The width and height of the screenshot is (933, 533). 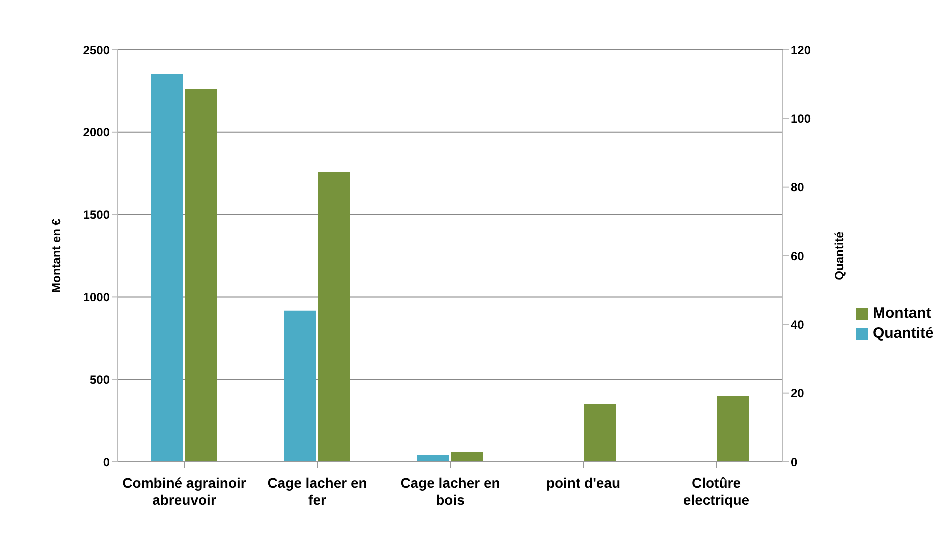 I want to click on y2-tick-label: 100, so click(x=801, y=119).